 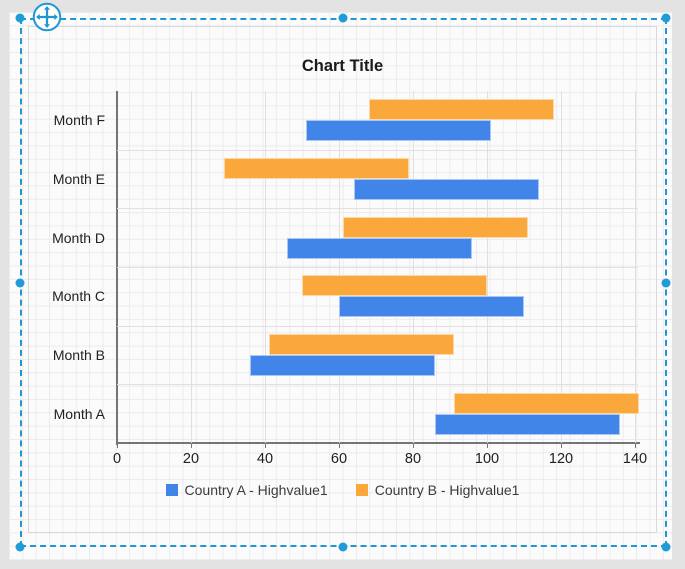 I want to click on category-label: Month A, so click(x=79, y=413).